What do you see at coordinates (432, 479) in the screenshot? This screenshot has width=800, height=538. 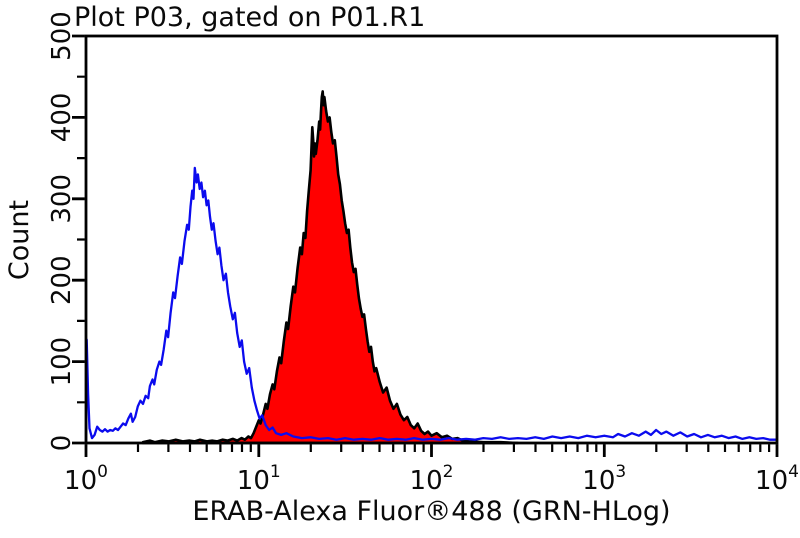 I see `x-tick-label: 10²` at bounding box center [432, 479].